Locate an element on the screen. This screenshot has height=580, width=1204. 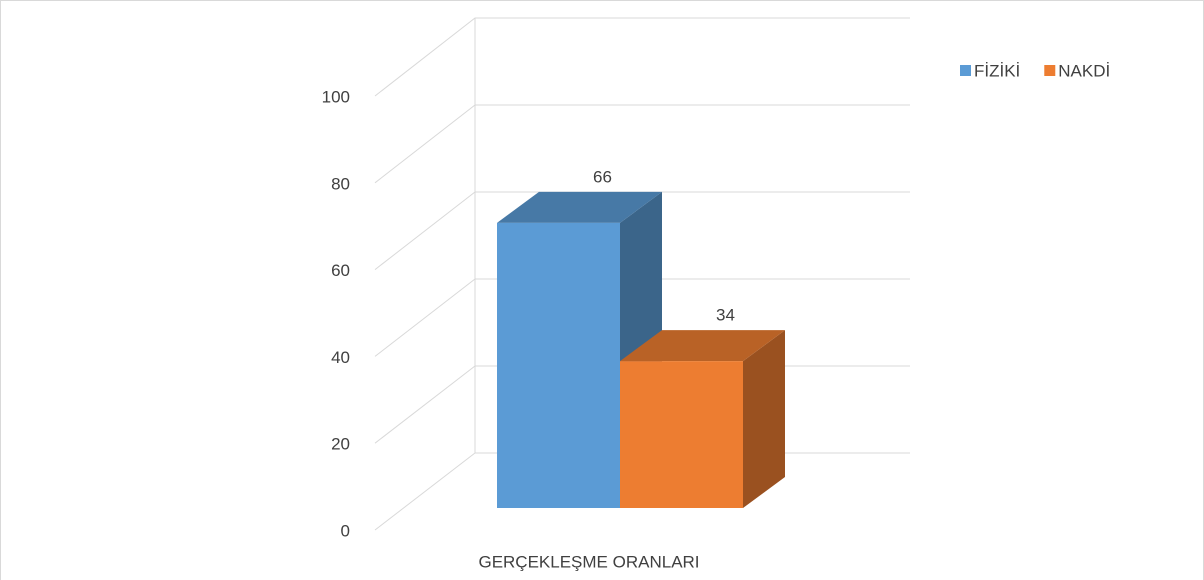
y-tick-label: 0 is located at coordinates (345, 530).